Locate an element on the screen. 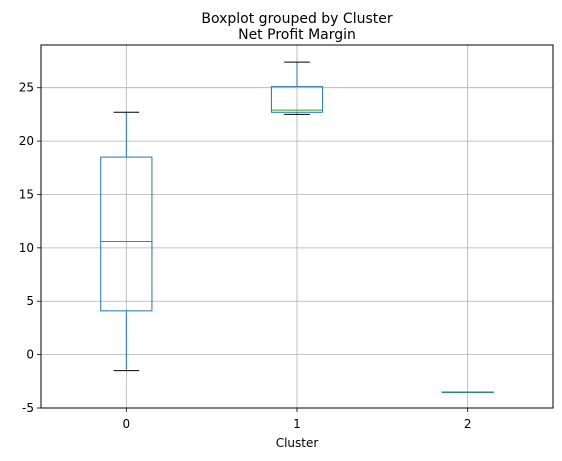 The height and width of the screenshot is (461, 562). y-tick-label: 20 is located at coordinates (26, 141).